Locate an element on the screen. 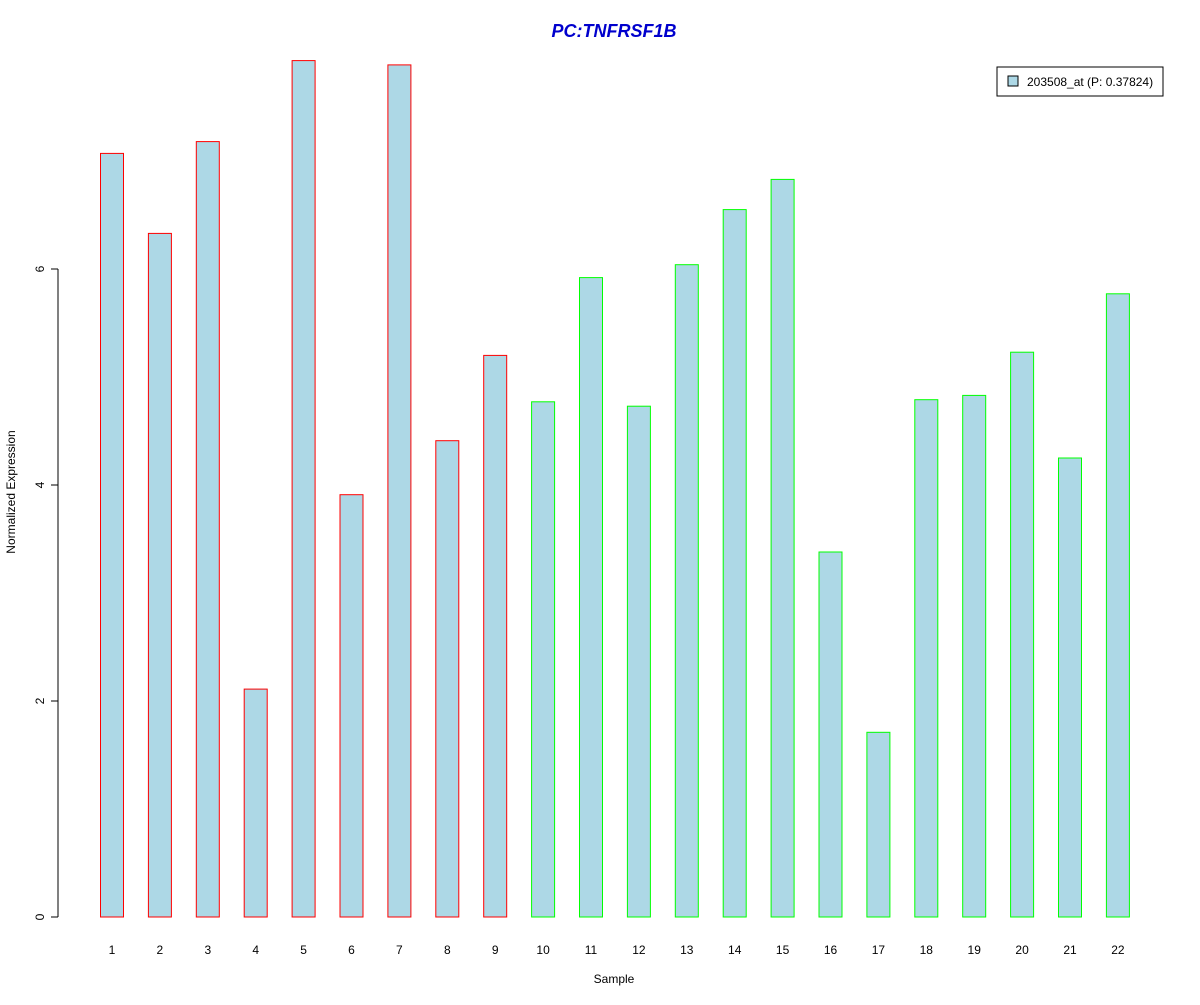 Image resolution: width=1200 pixels, height=1005 pixels. x-tick-label: 3 is located at coordinates (207, 950).